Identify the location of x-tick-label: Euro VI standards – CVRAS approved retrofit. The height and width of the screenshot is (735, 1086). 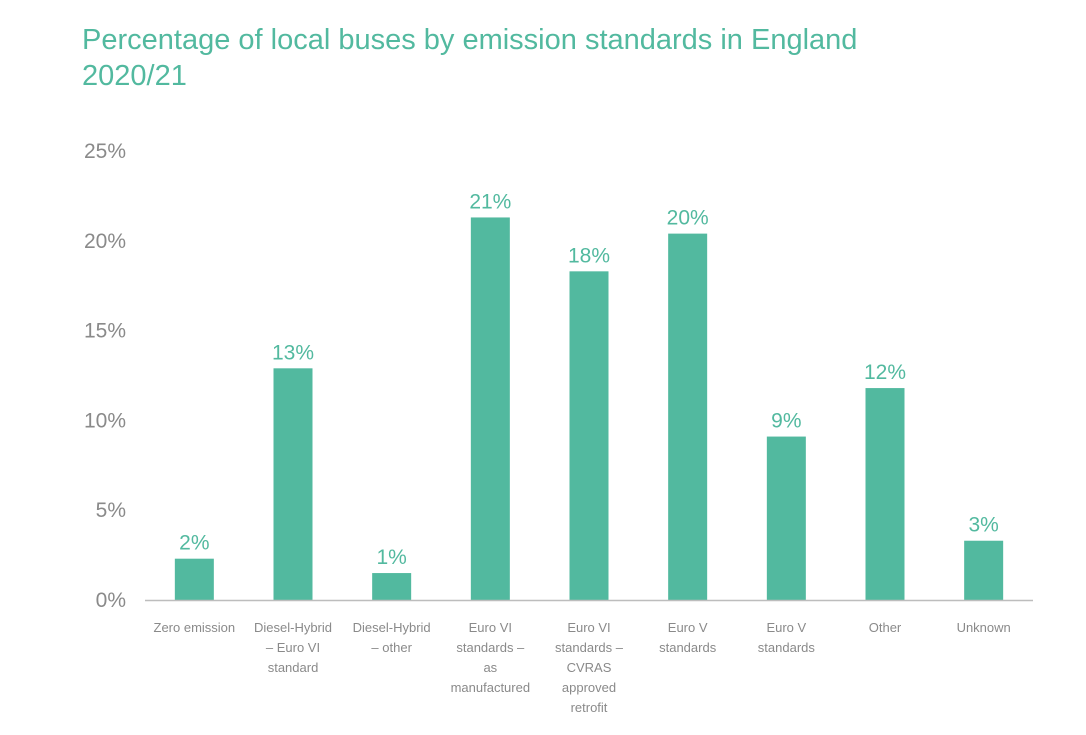
(589, 667).